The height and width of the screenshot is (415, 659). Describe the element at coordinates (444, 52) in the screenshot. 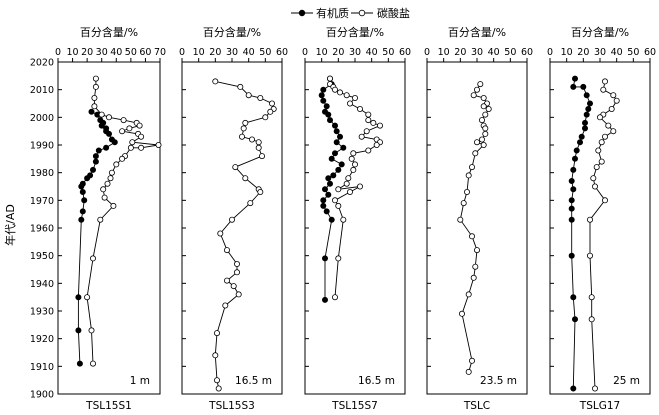

I see `x-tick-label: 10` at that location.